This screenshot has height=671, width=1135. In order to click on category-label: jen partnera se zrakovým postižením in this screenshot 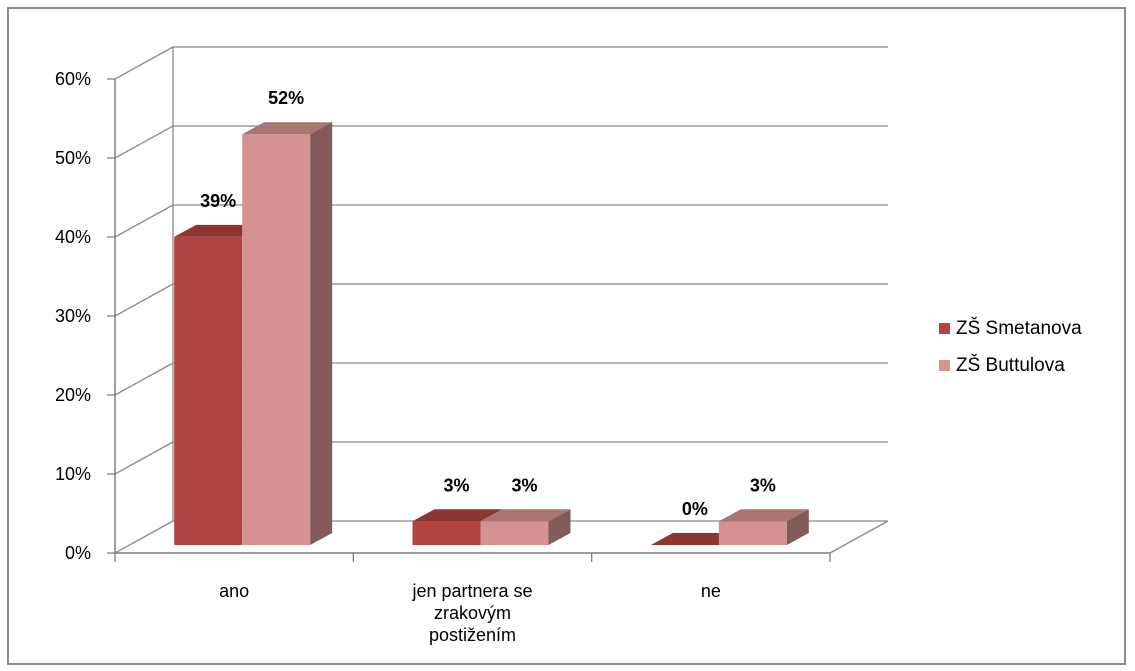, I will do `click(471, 613)`.